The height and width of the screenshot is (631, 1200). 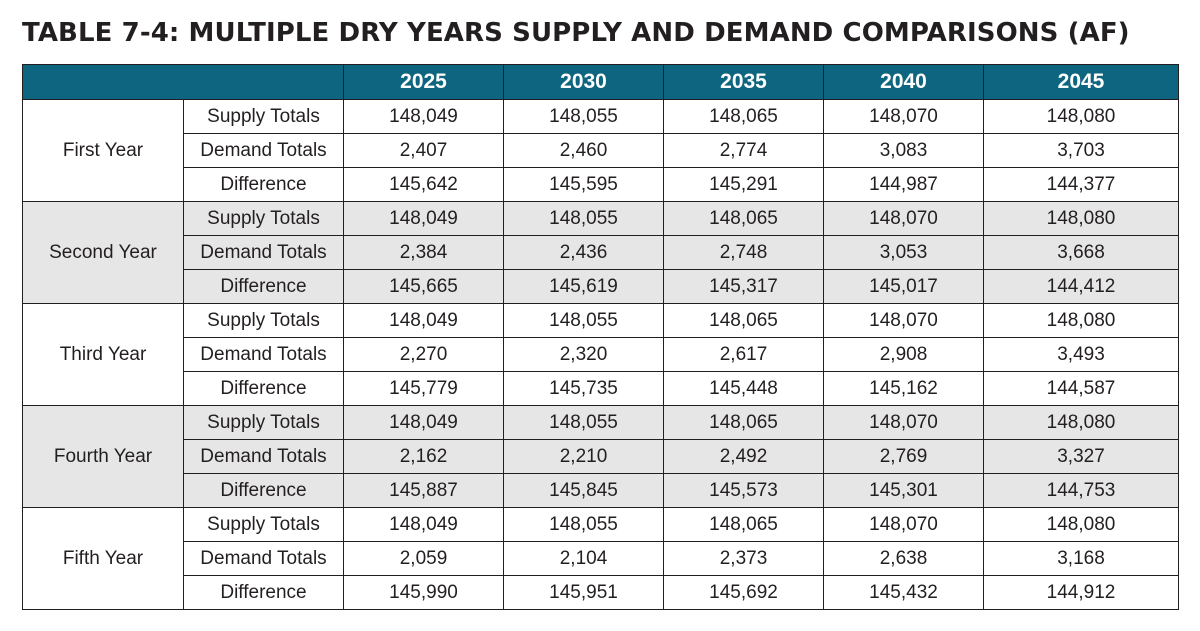 What do you see at coordinates (903, 592) in the screenshot?
I see `value-cell-2040: 145,432` at bounding box center [903, 592].